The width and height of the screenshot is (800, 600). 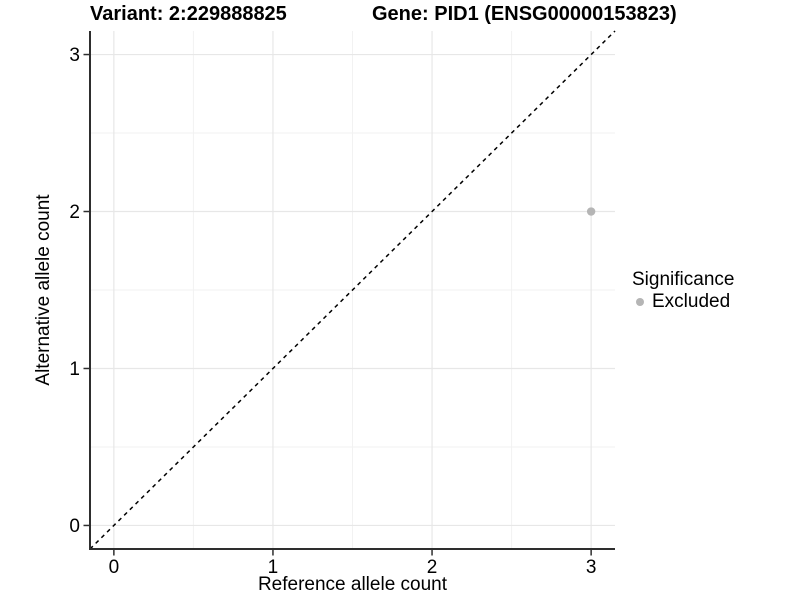 I want to click on legend: Significance Excluded, so click(x=683, y=291).